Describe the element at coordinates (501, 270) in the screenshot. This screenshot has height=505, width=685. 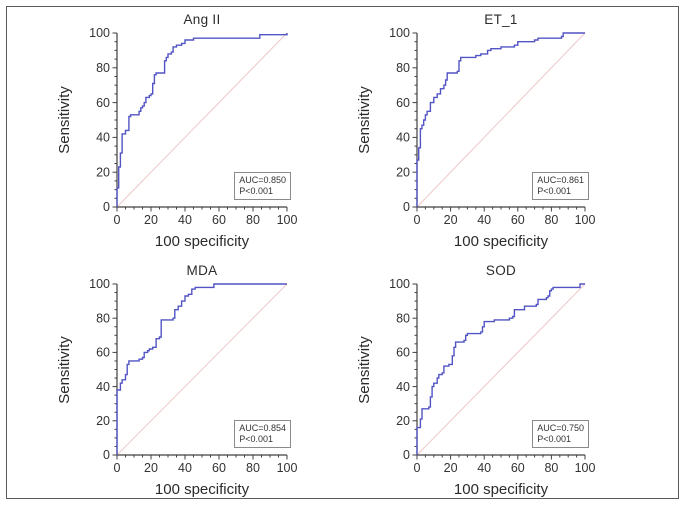
I see `chart-title: SOD` at that location.